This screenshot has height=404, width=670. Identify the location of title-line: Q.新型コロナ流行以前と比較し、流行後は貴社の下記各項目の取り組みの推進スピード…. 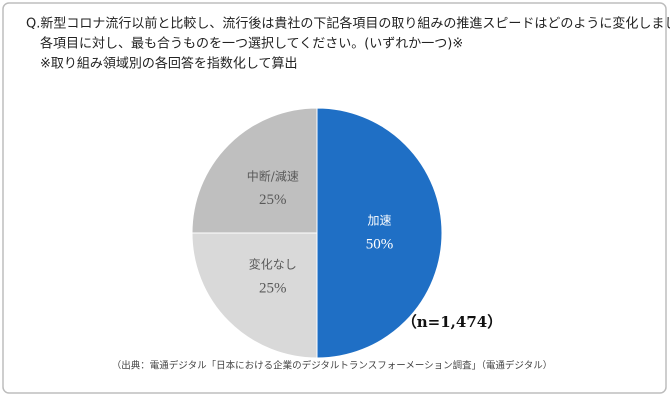
(348, 24).